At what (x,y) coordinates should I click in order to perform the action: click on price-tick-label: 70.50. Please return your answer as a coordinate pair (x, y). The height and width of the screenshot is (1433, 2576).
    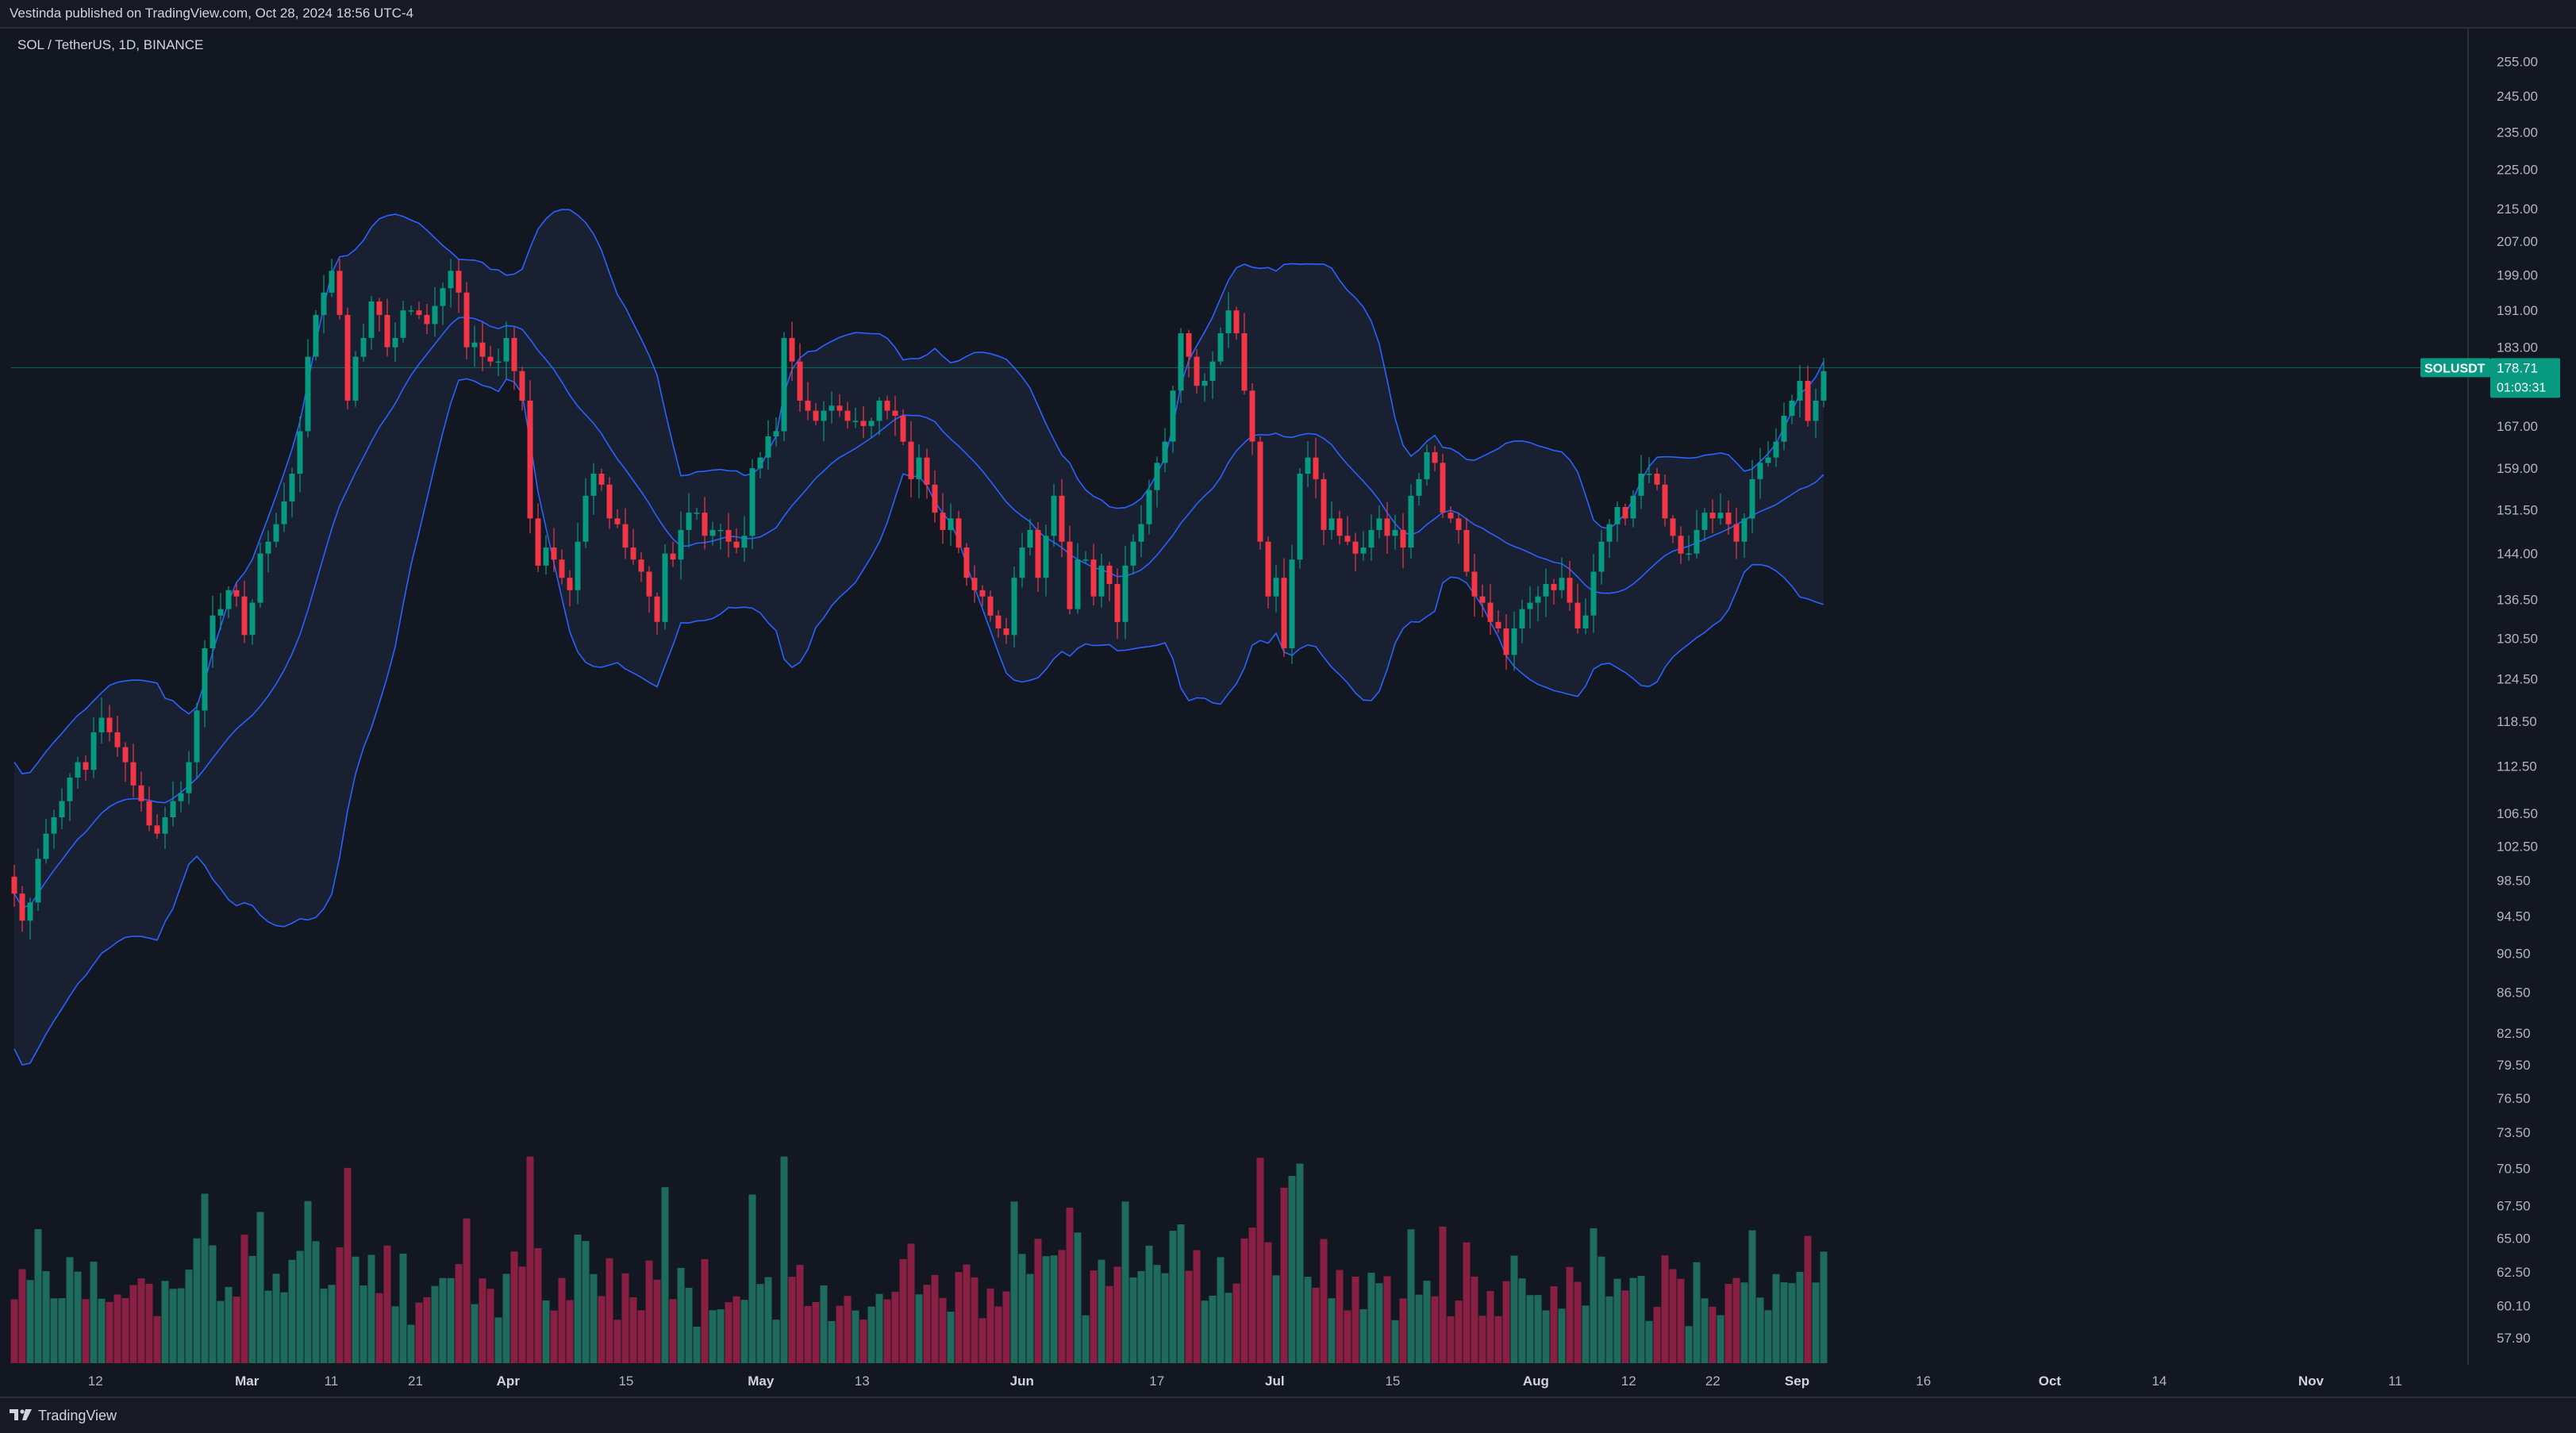
    Looking at the image, I should click on (2514, 1168).